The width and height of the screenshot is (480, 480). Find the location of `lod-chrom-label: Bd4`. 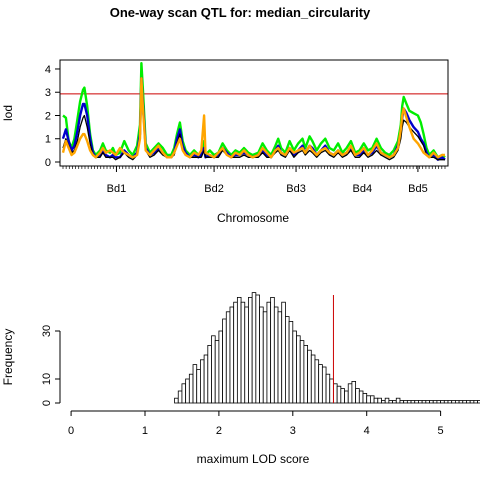

lod-chrom-label: Bd4 is located at coordinates (363, 189).